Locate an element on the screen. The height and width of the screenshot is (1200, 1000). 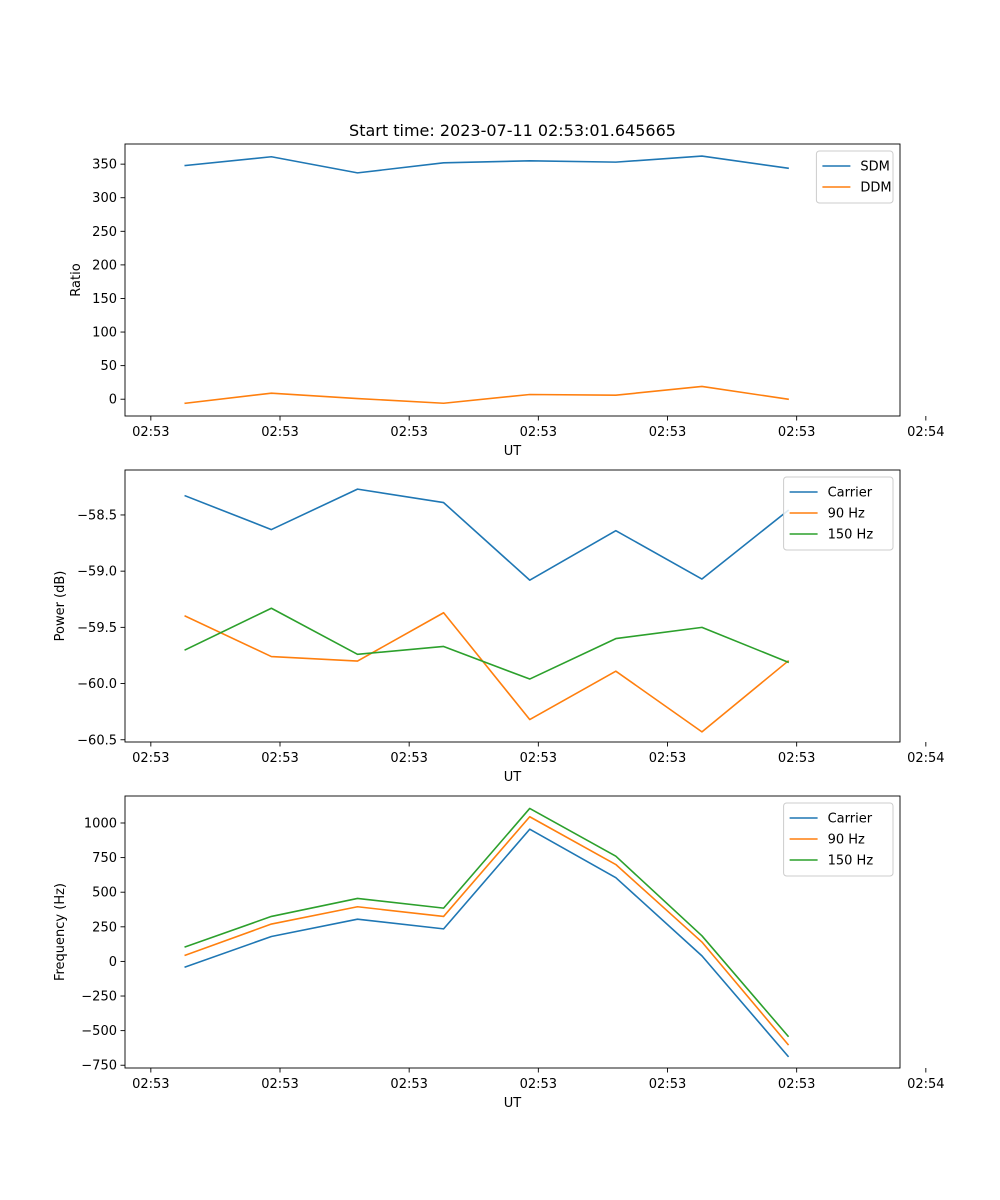
legend-label: SDM is located at coordinates (874, 167).